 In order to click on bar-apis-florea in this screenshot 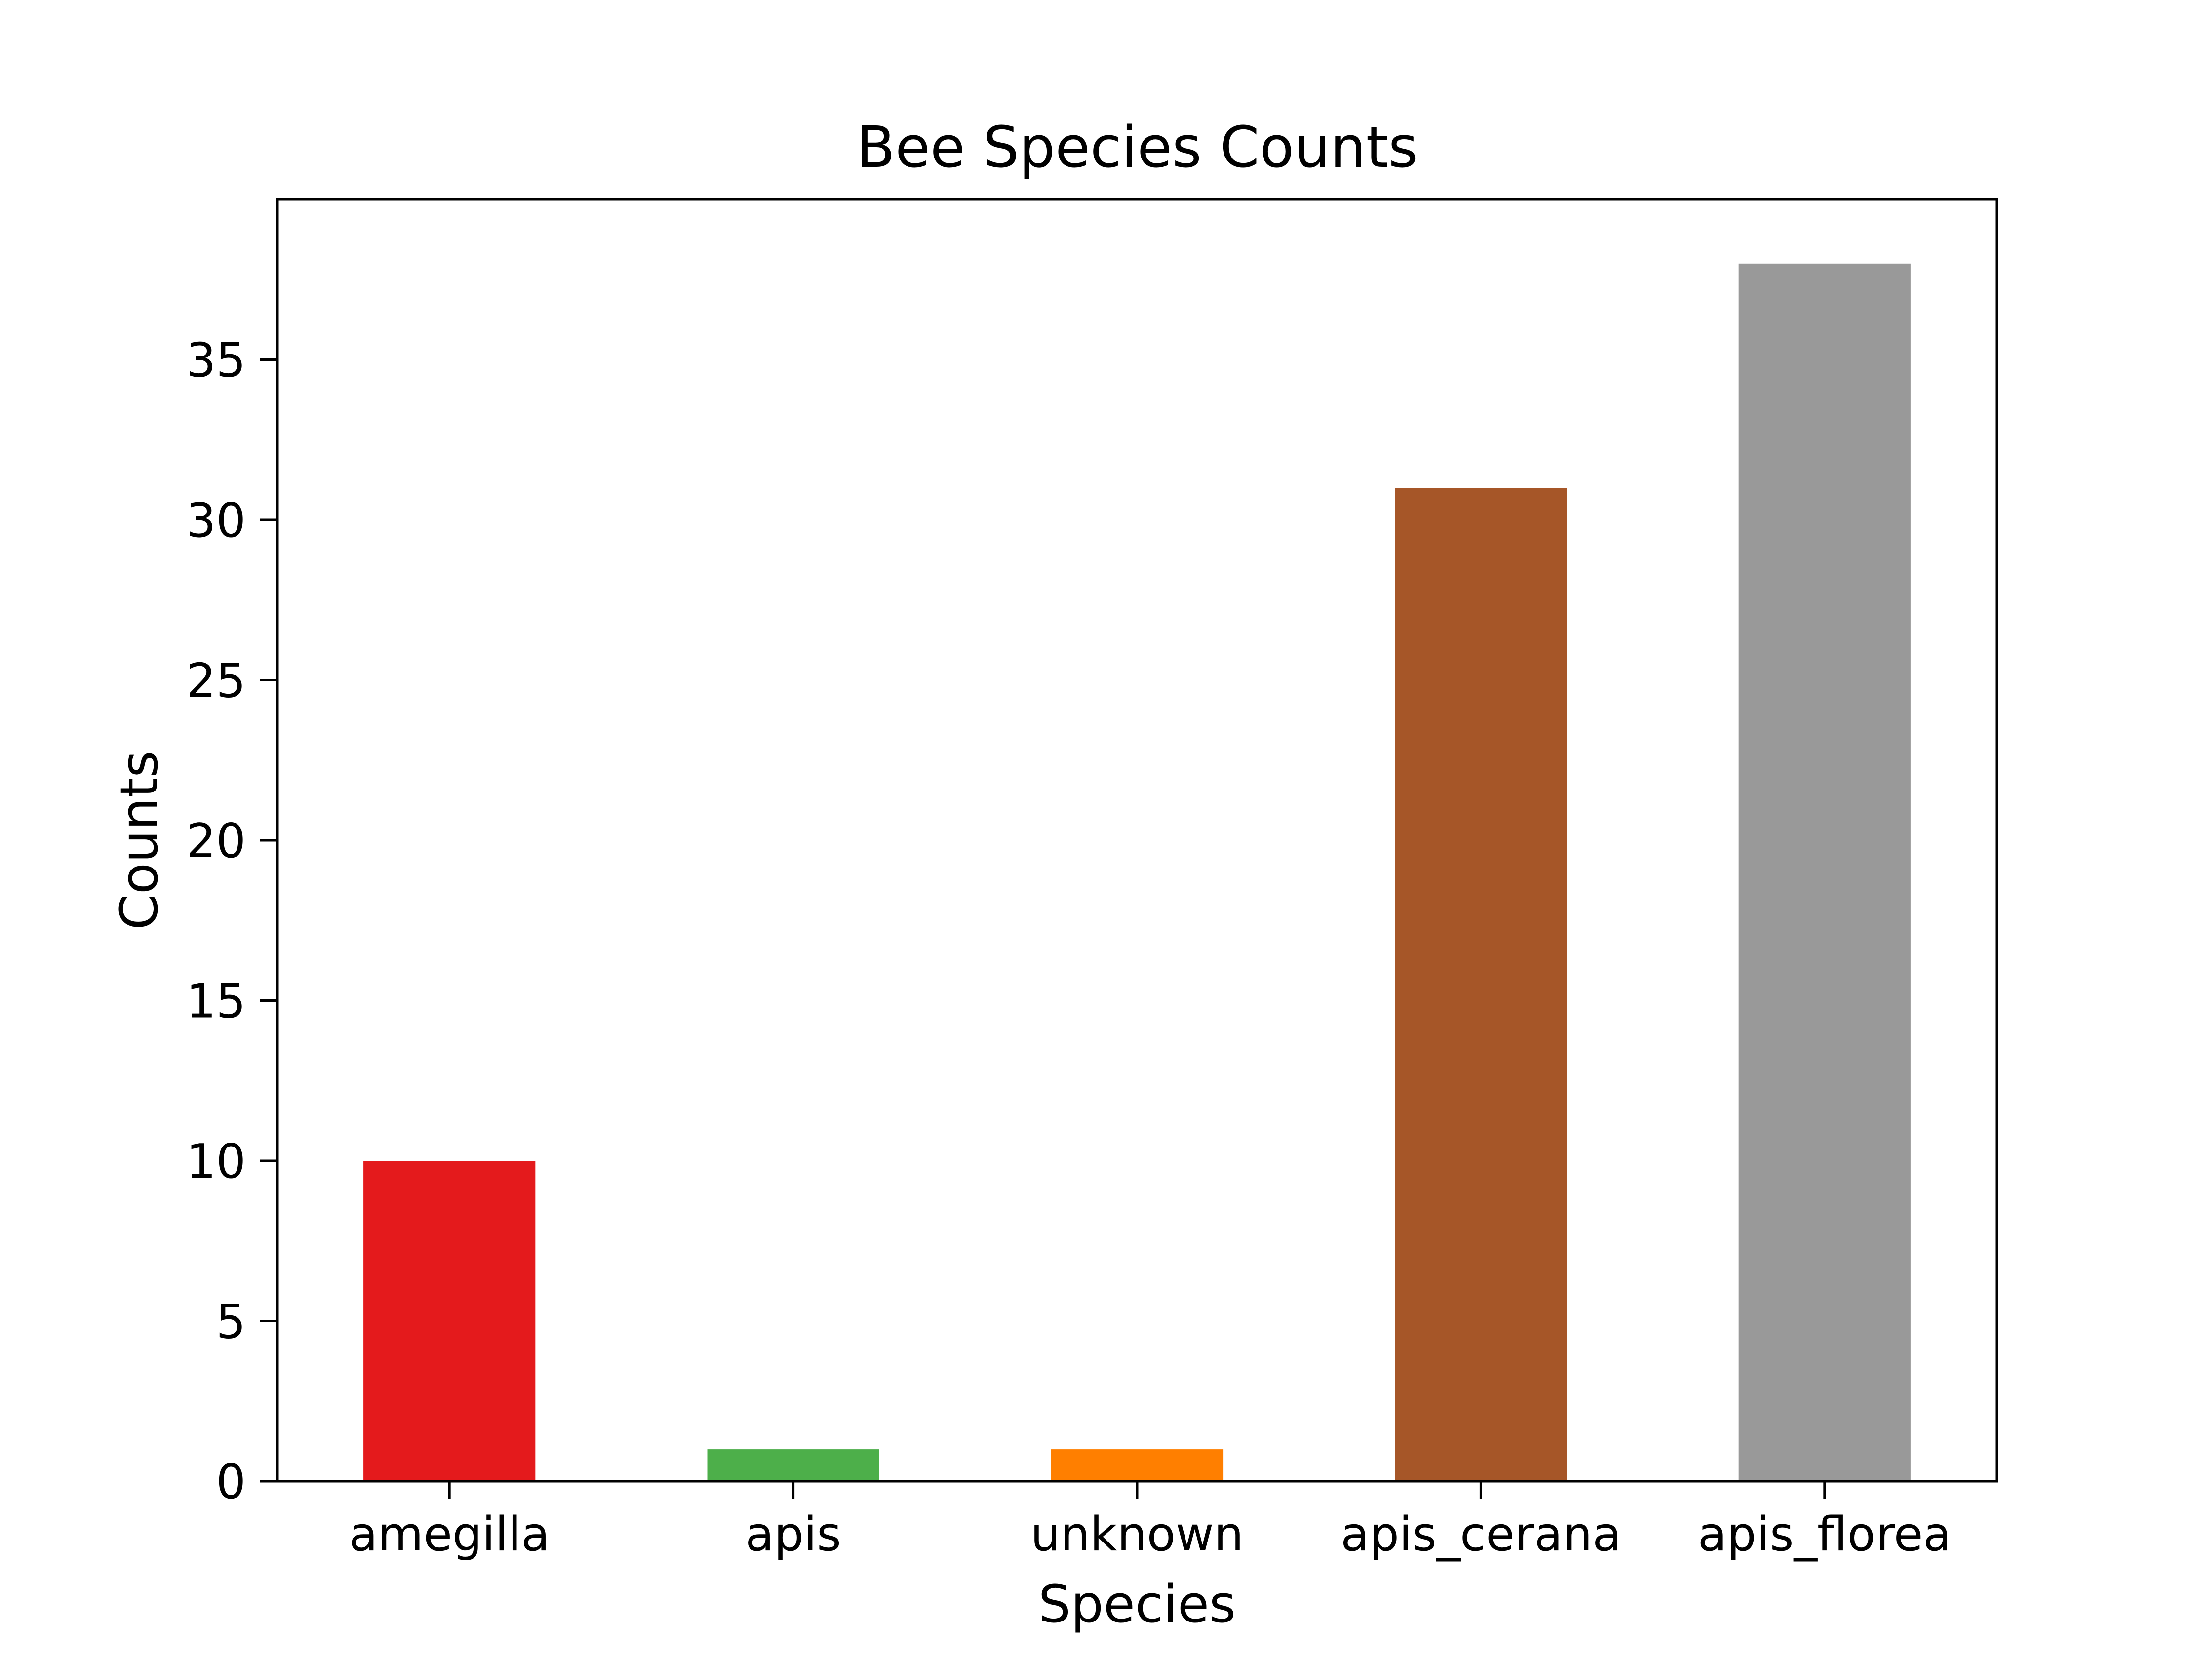, I will do `click(1825, 872)`.